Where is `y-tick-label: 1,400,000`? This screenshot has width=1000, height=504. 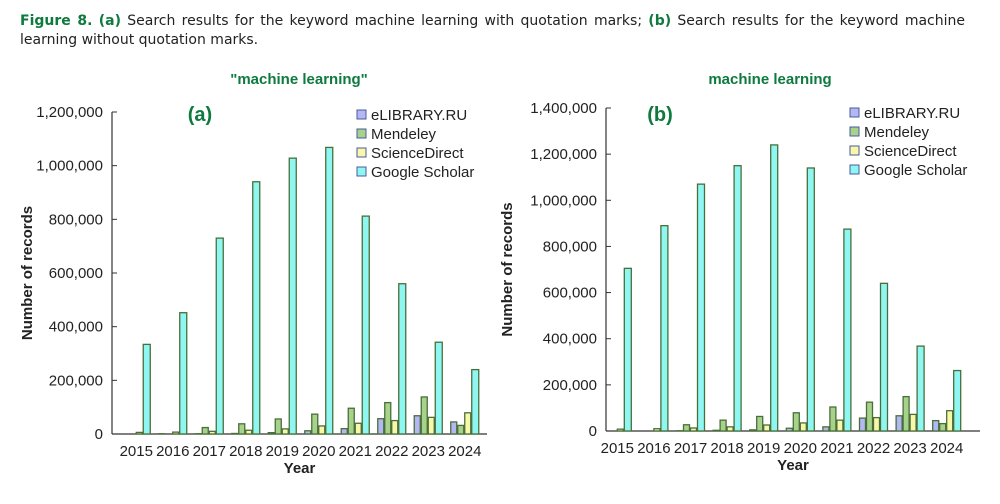 y-tick-label: 1,400,000 is located at coordinates (563, 108).